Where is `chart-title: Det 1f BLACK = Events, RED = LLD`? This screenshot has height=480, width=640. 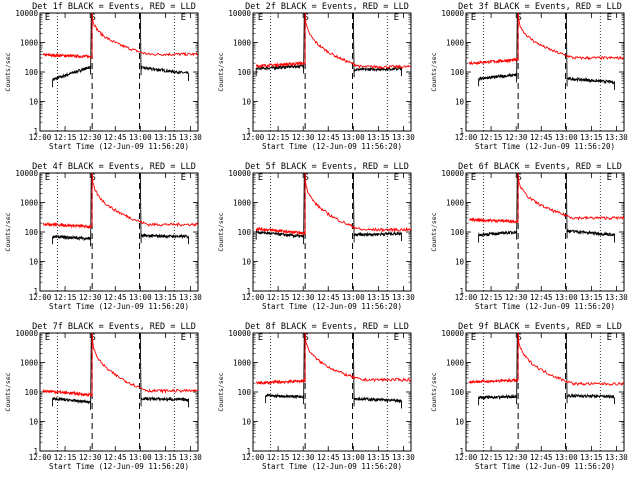 chart-title: Det 1f BLACK = Events, RED = LLD is located at coordinates (114, 7).